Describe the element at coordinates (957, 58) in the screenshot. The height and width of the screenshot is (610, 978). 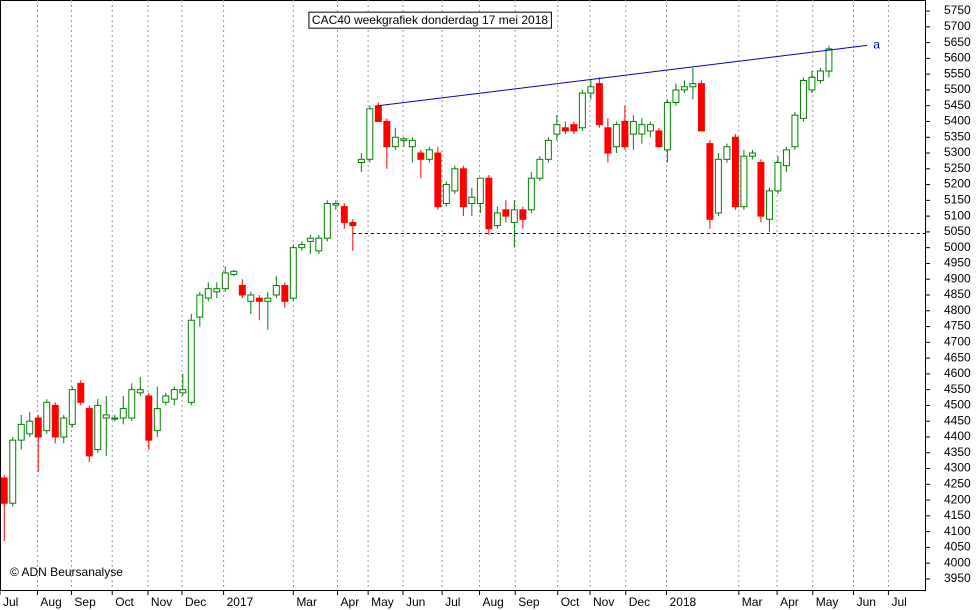
I see `y-tick-label: 5600` at that location.